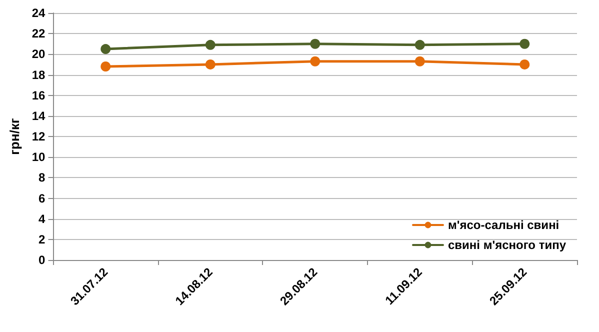 The height and width of the screenshot is (332, 599). Describe the element at coordinates (39, 95) in the screenshot. I see `y-tick-label: 16` at that location.